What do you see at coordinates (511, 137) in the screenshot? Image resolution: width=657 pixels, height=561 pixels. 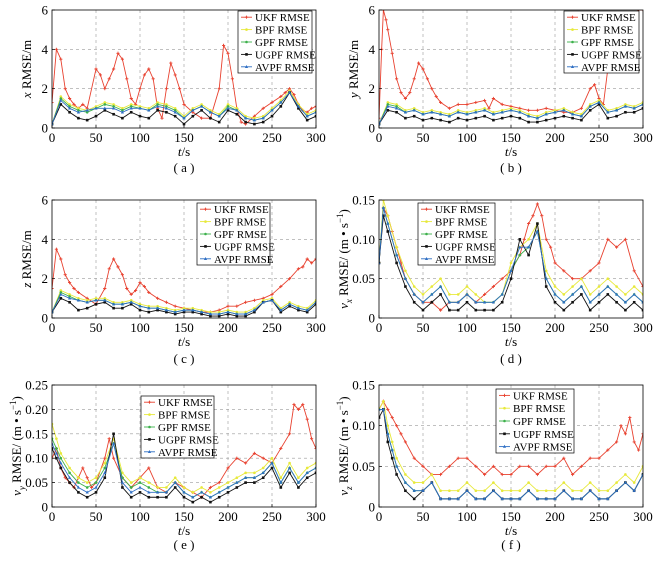 I see `x-tick-label: 150` at bounding box center [511, 137].